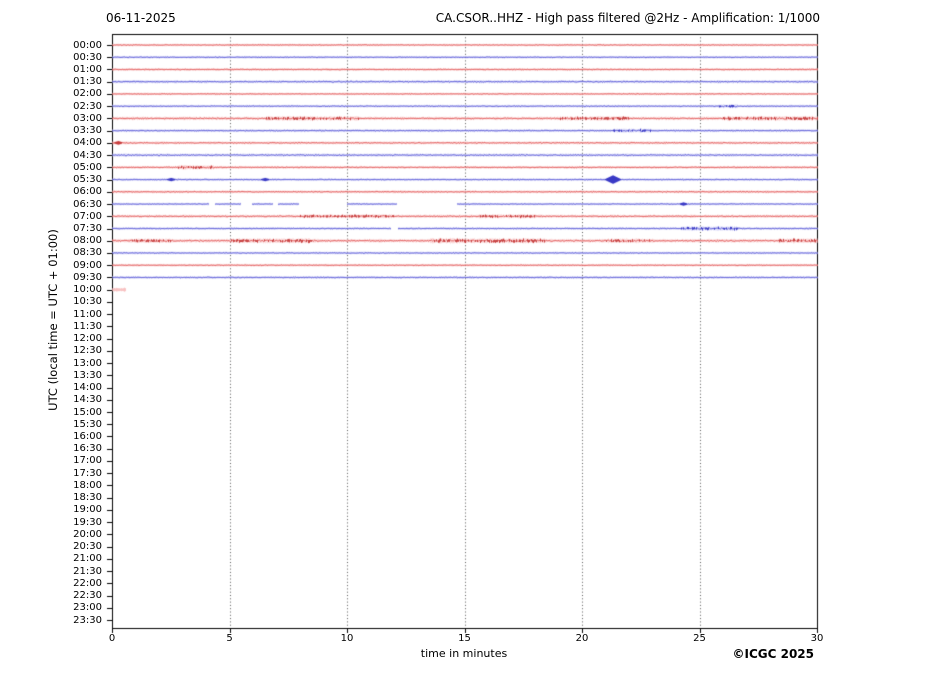 The height and width of the screenshot is (696, 927). Describe the element at coordinates (87, 485) in the screenshot. I see `y-tick-label: 18:00` at that location.